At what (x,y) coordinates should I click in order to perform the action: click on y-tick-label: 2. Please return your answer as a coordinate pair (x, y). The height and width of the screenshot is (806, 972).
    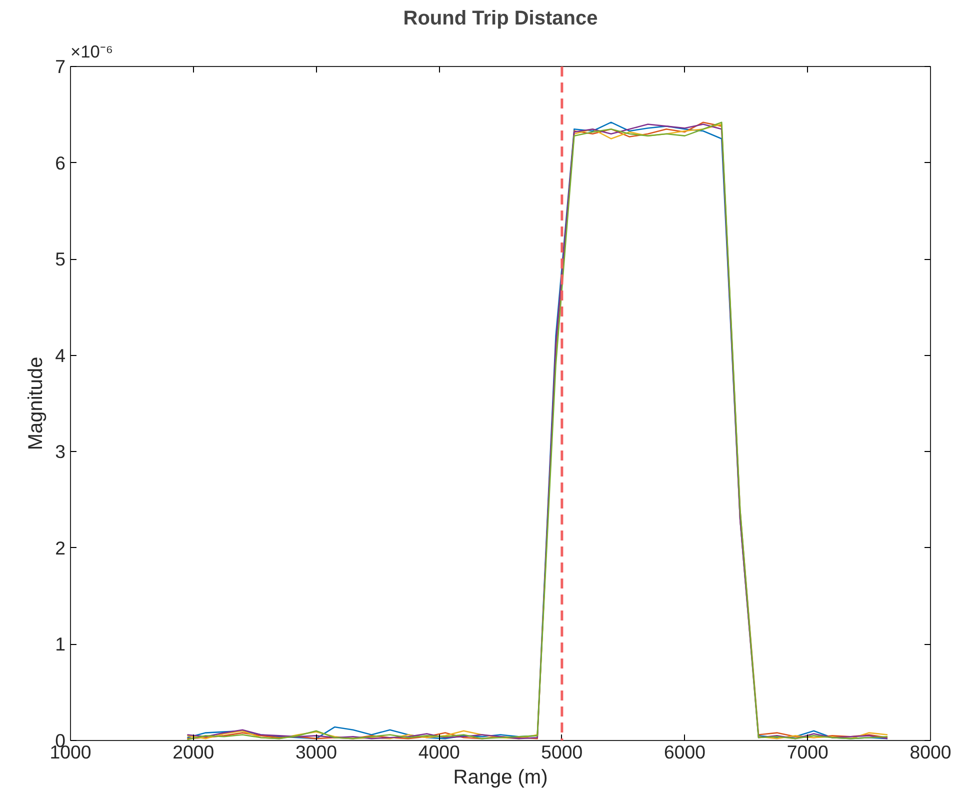
    Looking at the image, I should click on (60, 547).